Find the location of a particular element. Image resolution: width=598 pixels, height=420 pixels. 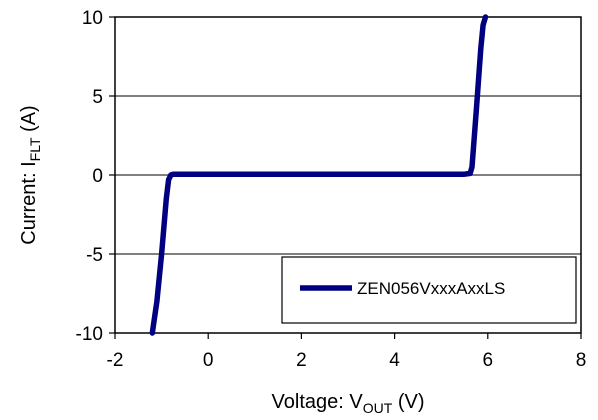

legend-label: ZEN056VxxxAxxLS is located at coordinates (431, 288).